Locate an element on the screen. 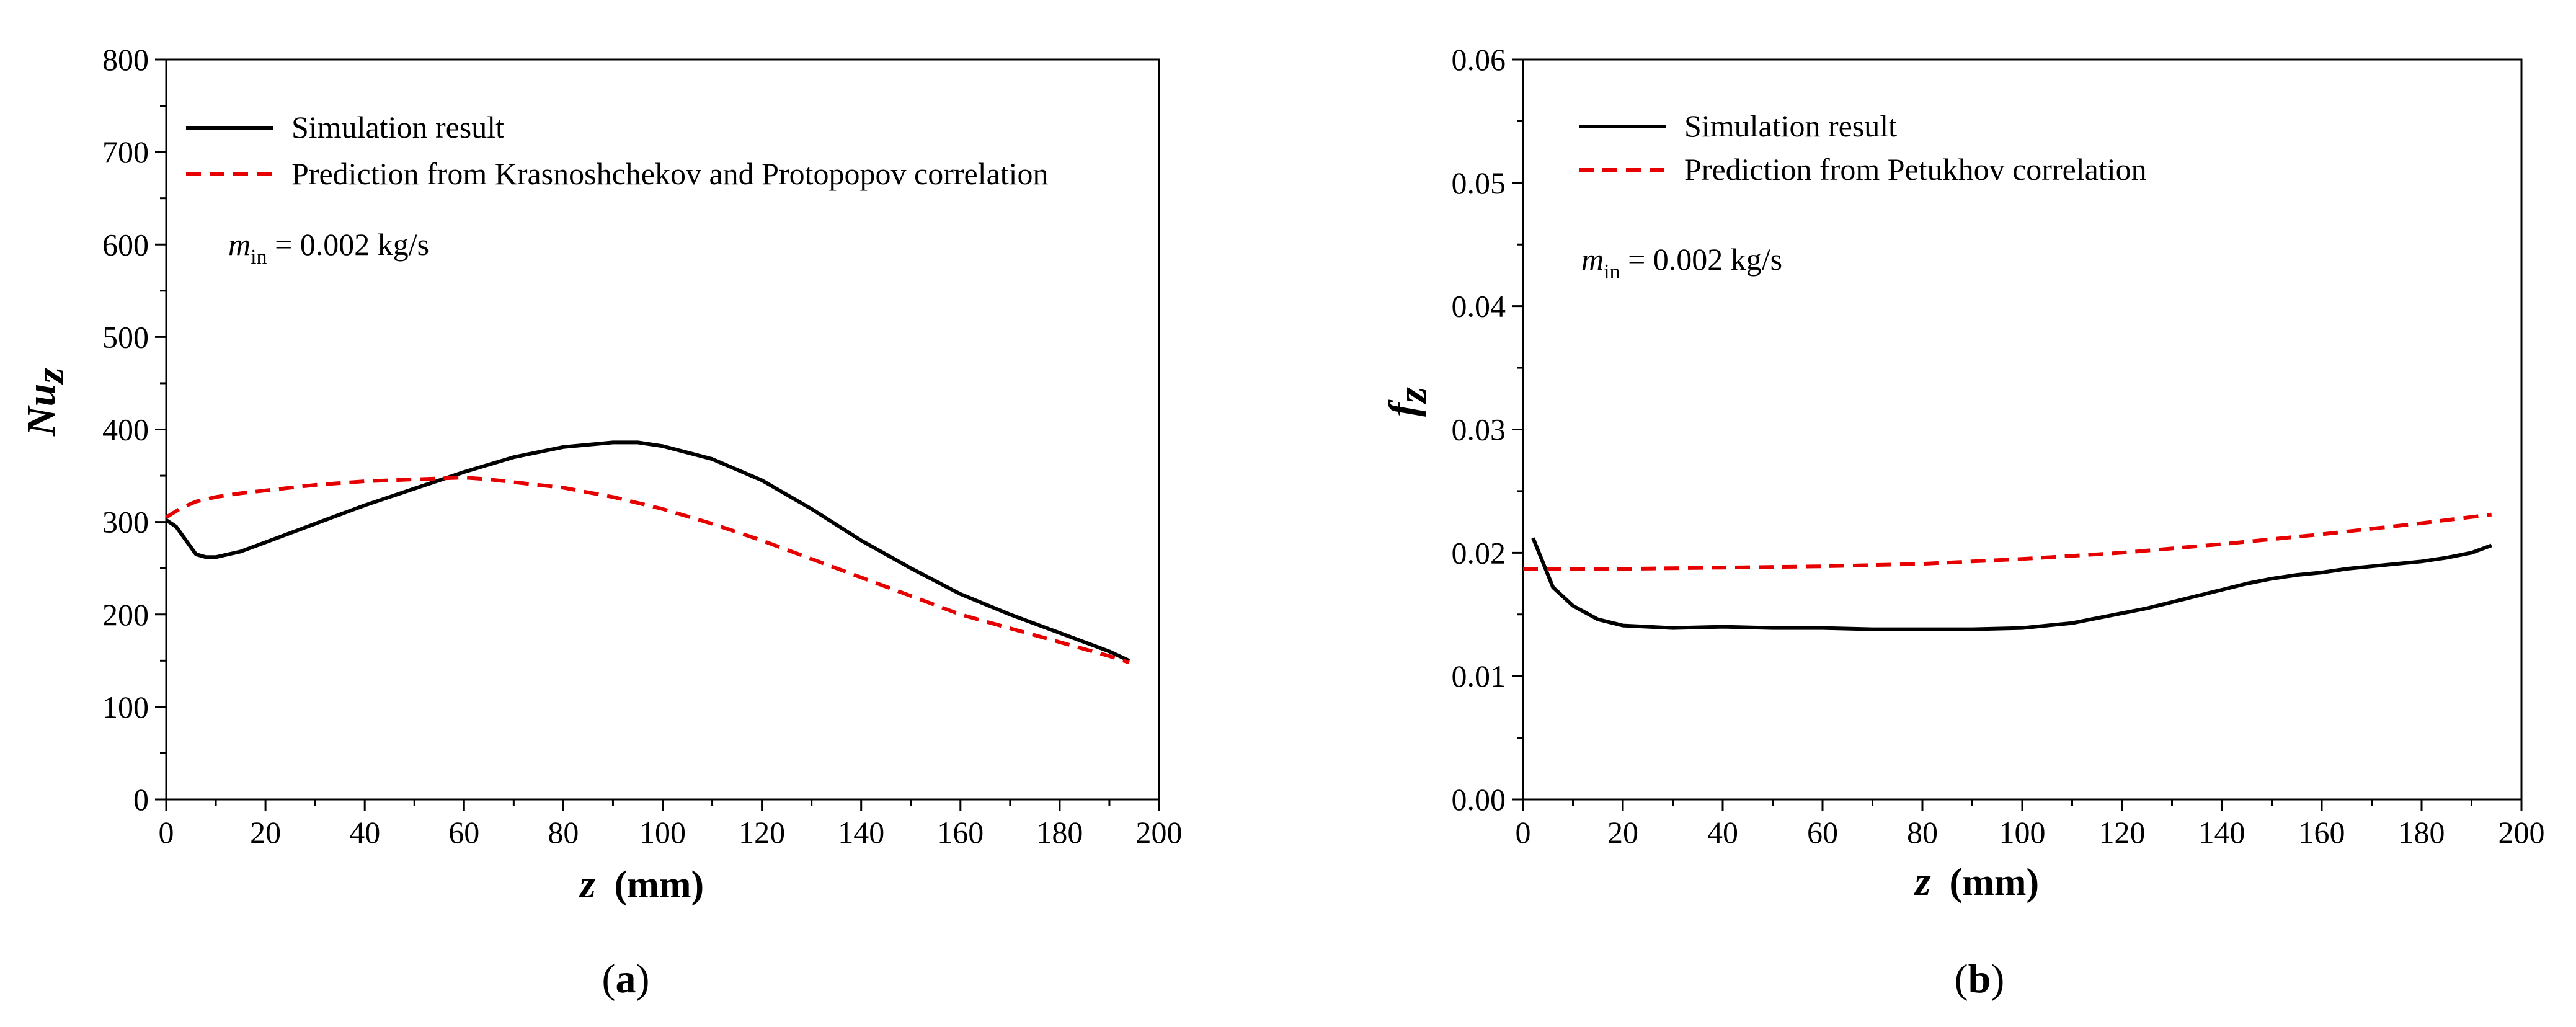  annotation-b: min = 0.002 kg/s is located at coordinates (1681, 262).